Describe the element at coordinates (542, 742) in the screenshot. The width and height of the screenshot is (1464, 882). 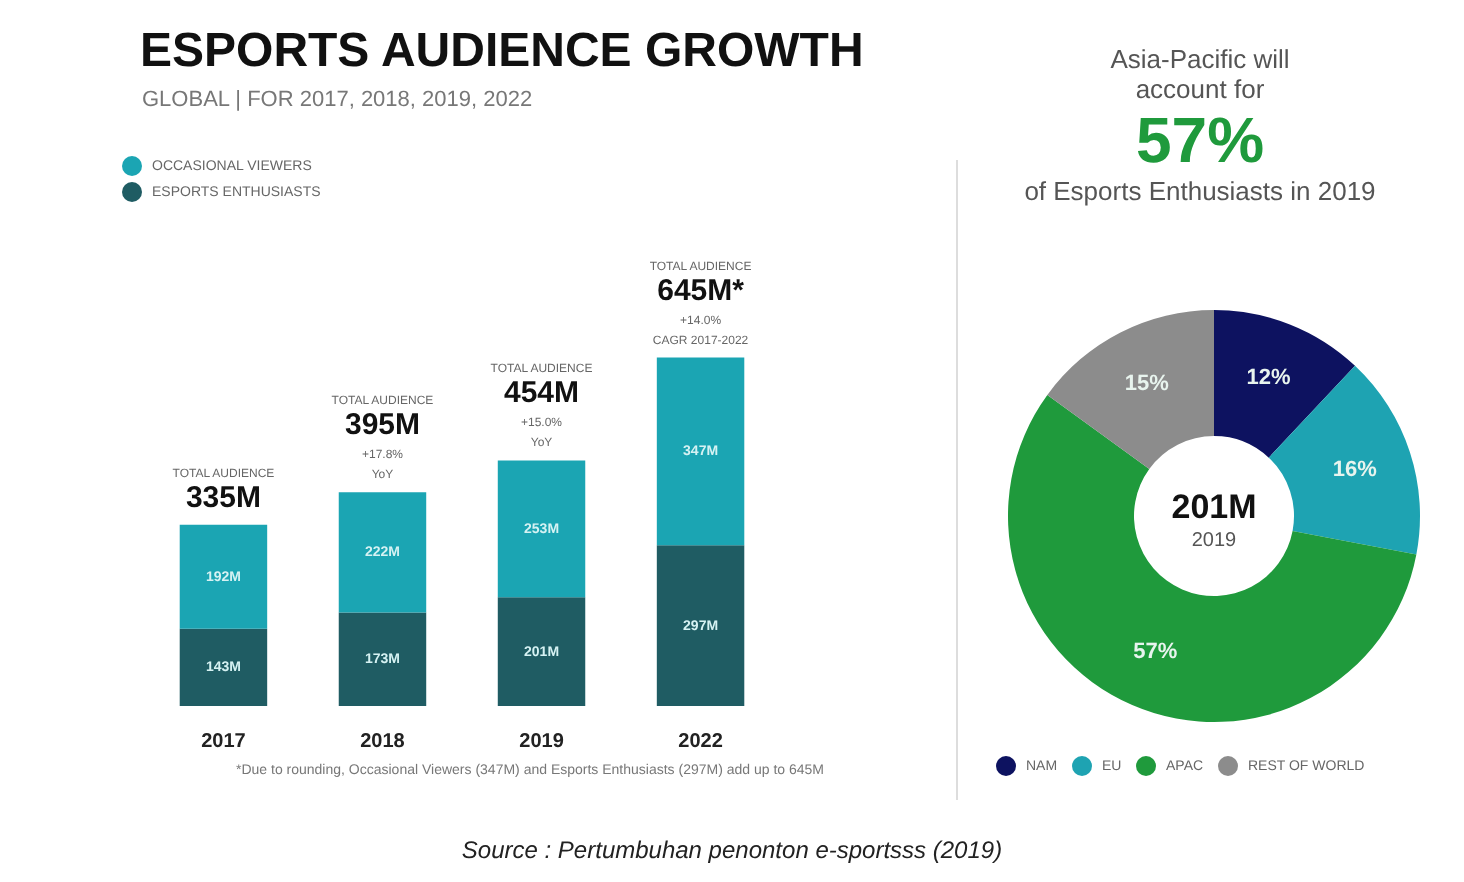
I see `x-tick-label: 2019` at that location.